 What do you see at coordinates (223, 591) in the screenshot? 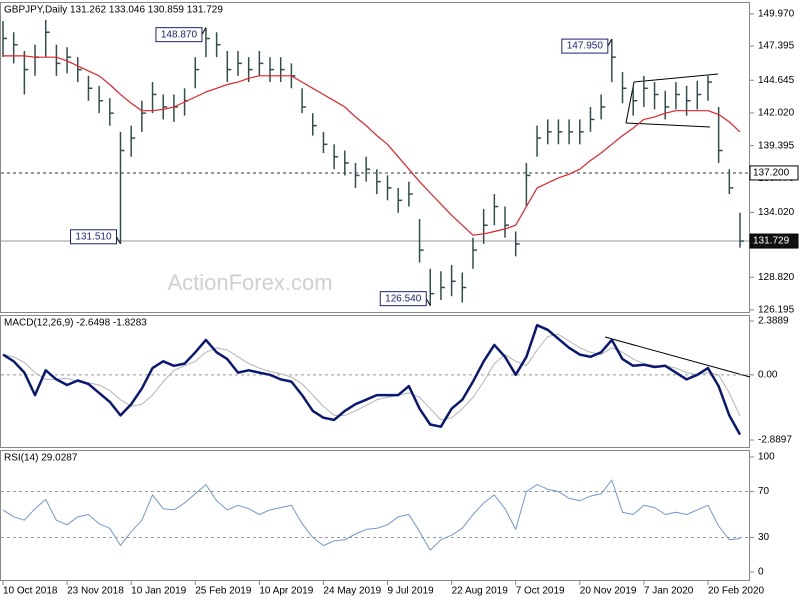
I see `x-tick-label: 25 Feb 2019` at bounding box center [223, 591].